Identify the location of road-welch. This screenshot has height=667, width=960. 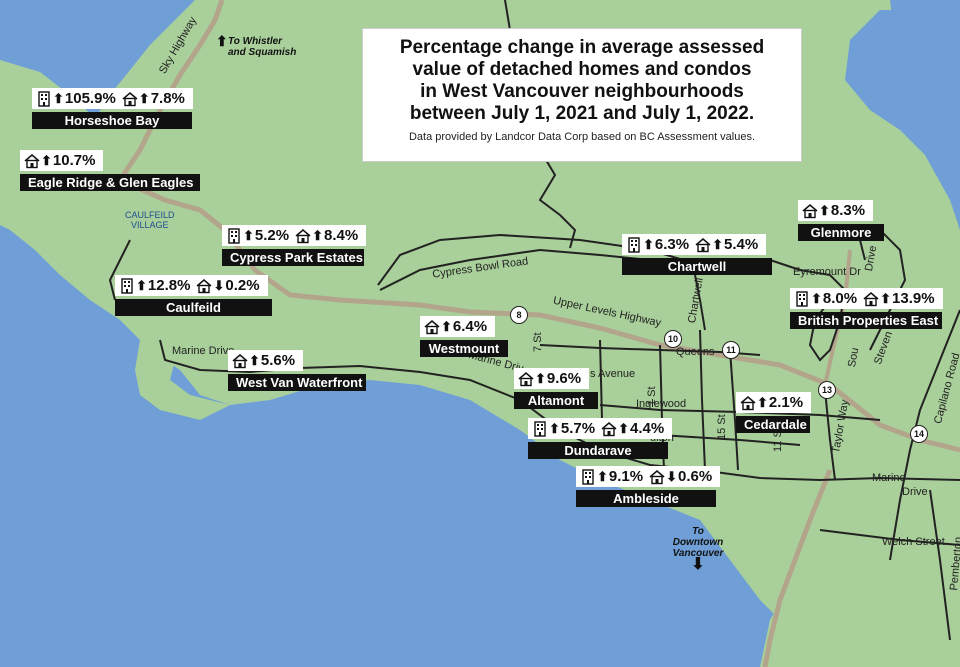
(889, 537).